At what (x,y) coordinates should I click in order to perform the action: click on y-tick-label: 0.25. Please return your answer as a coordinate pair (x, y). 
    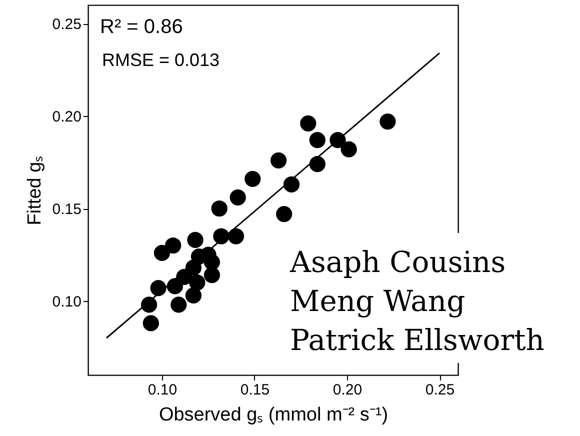
    Looking at the image, I should click on (67, 24).